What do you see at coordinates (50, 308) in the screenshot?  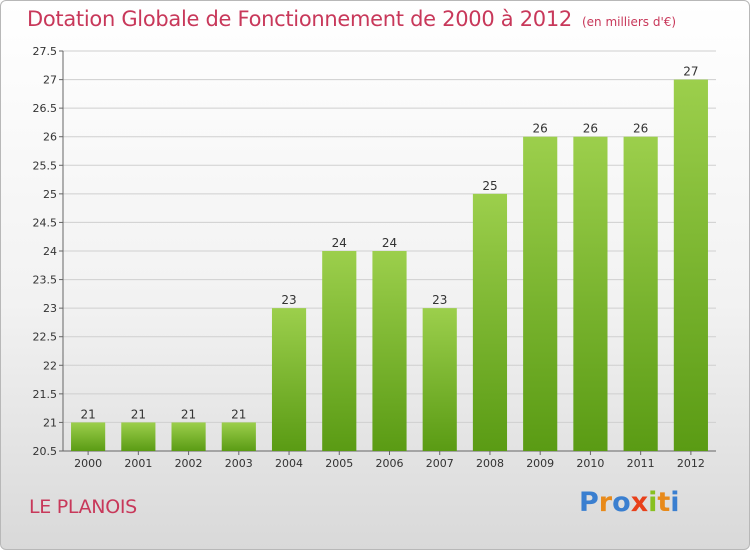 I see `y-tick-label: 23` at bounding box center [50, 308].